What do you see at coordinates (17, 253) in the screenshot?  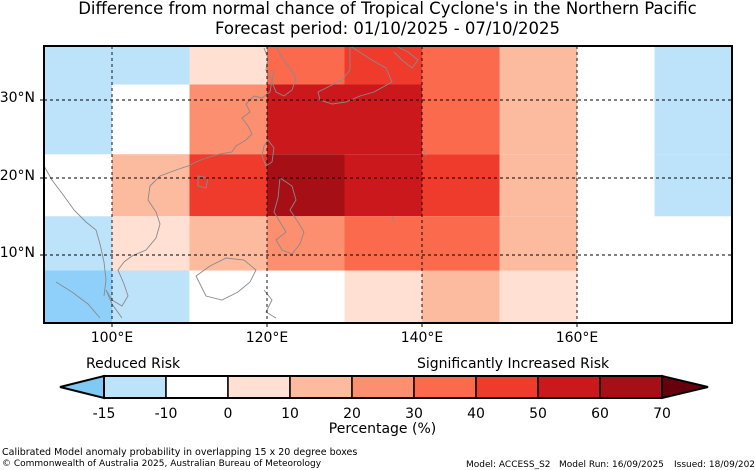 I see `lat-label-10n: 10°N` at bounding box center [17, 253].